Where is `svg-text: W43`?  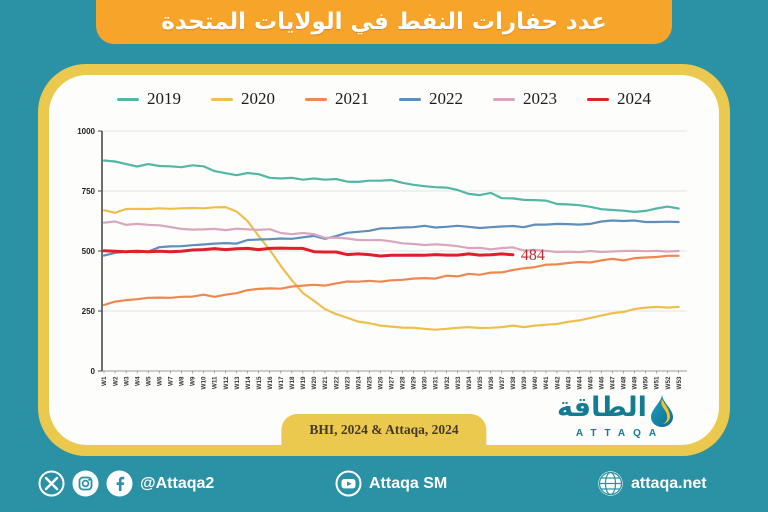
svg-text: W43 is located at coordinates (568, 382).